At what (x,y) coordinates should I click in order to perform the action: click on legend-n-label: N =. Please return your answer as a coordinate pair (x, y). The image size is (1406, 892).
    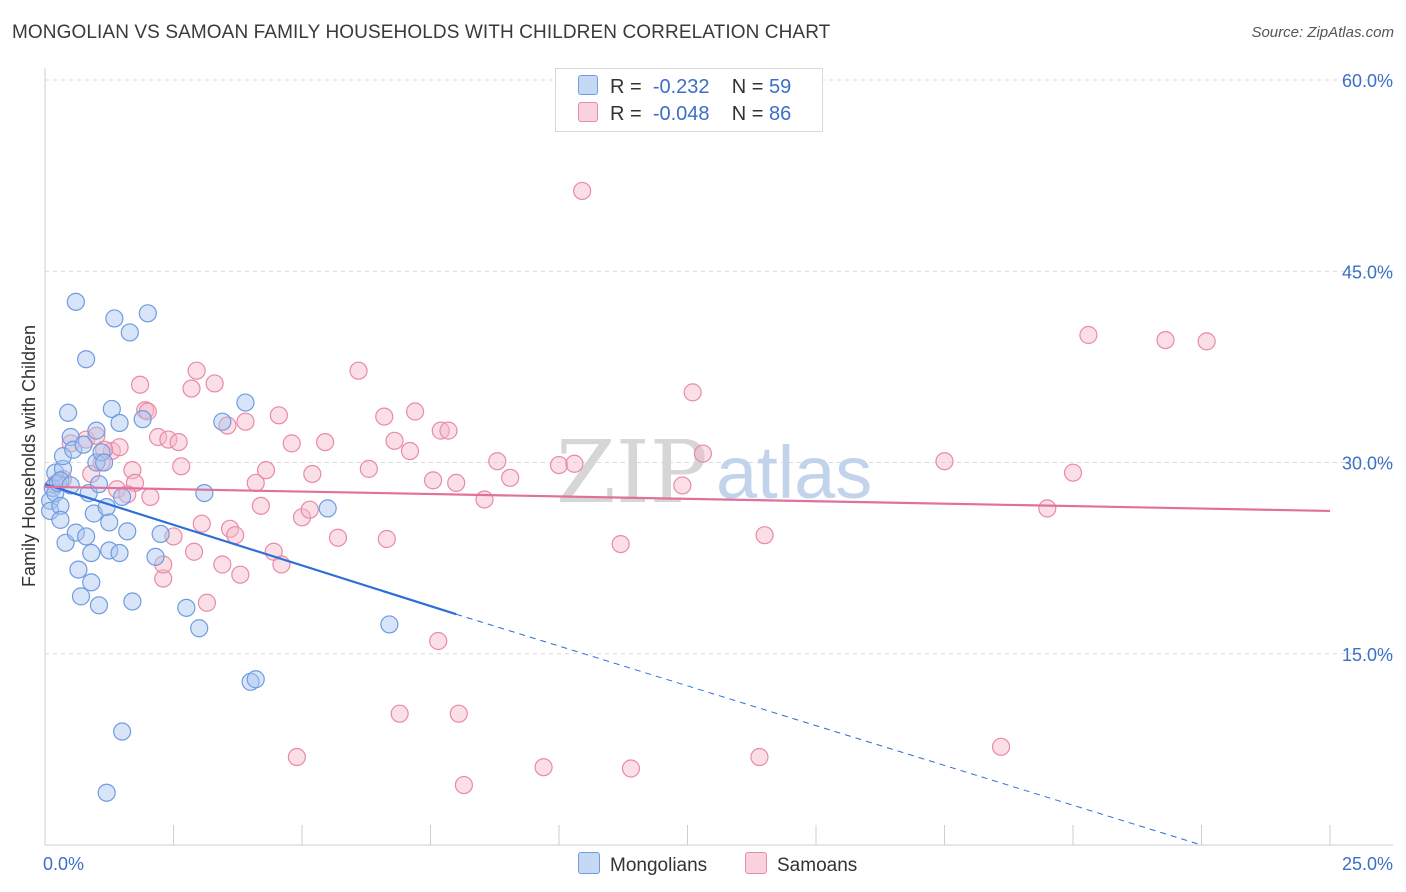
    Looking at the image, I should click on (747, 87).